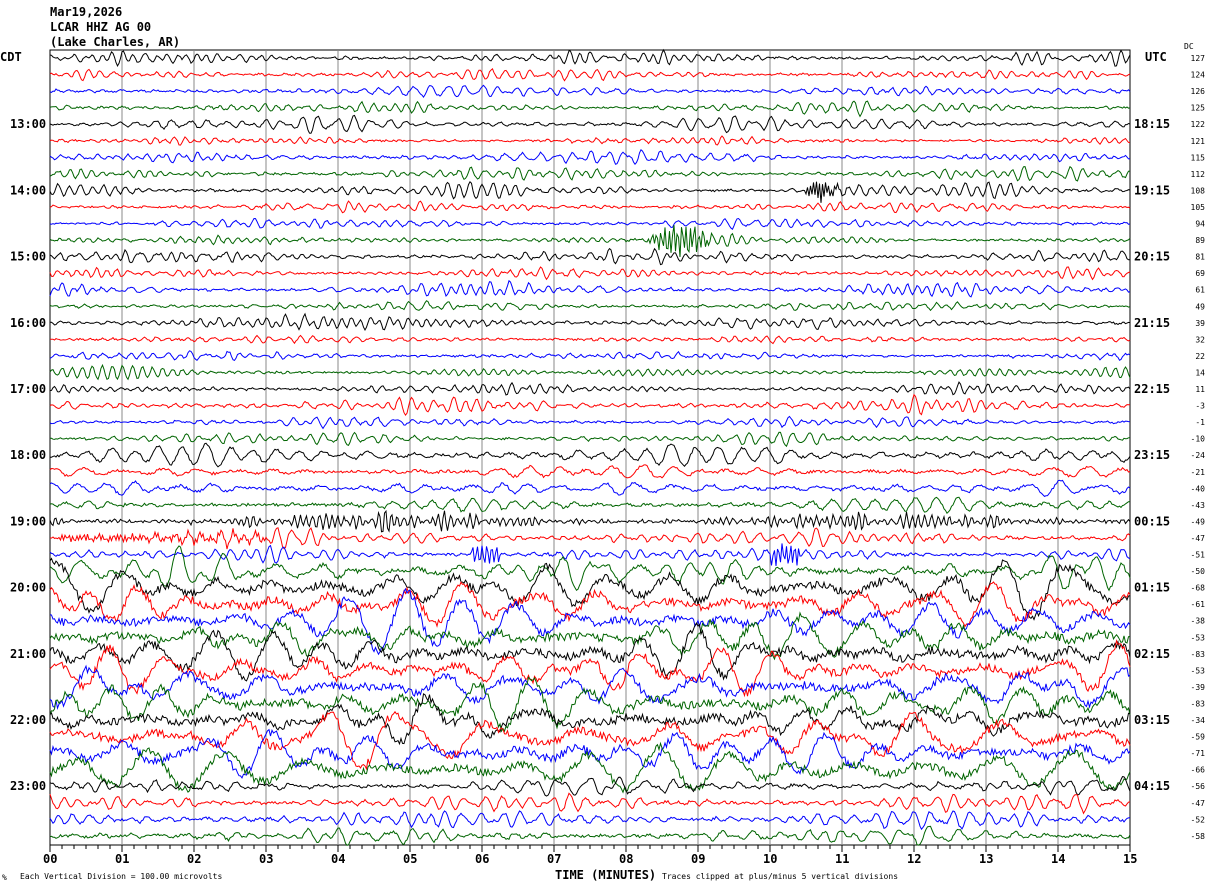 The height and width of the screenshot is (886, 1210). I want to click on dc-offset-label: 108, so click(1198, 190).